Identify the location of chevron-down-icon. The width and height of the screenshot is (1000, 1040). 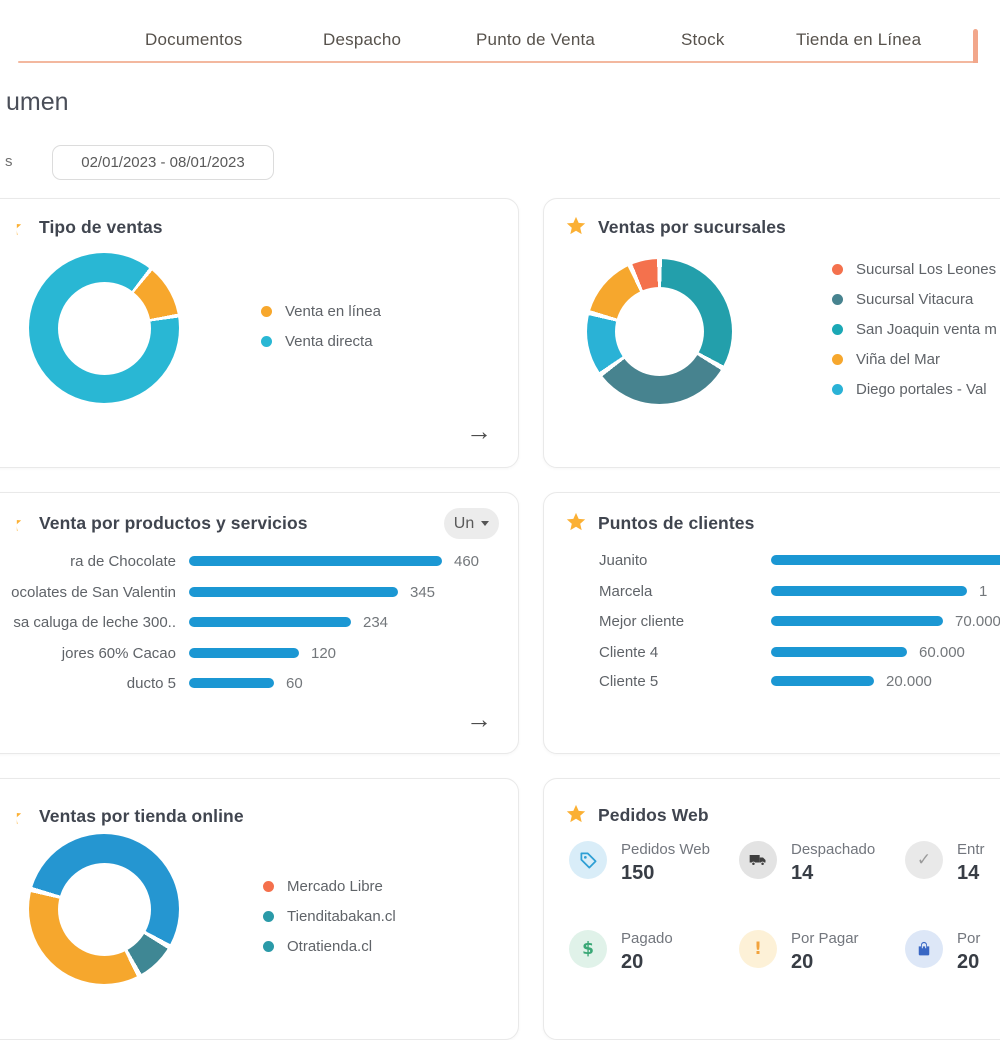
(485, 523).